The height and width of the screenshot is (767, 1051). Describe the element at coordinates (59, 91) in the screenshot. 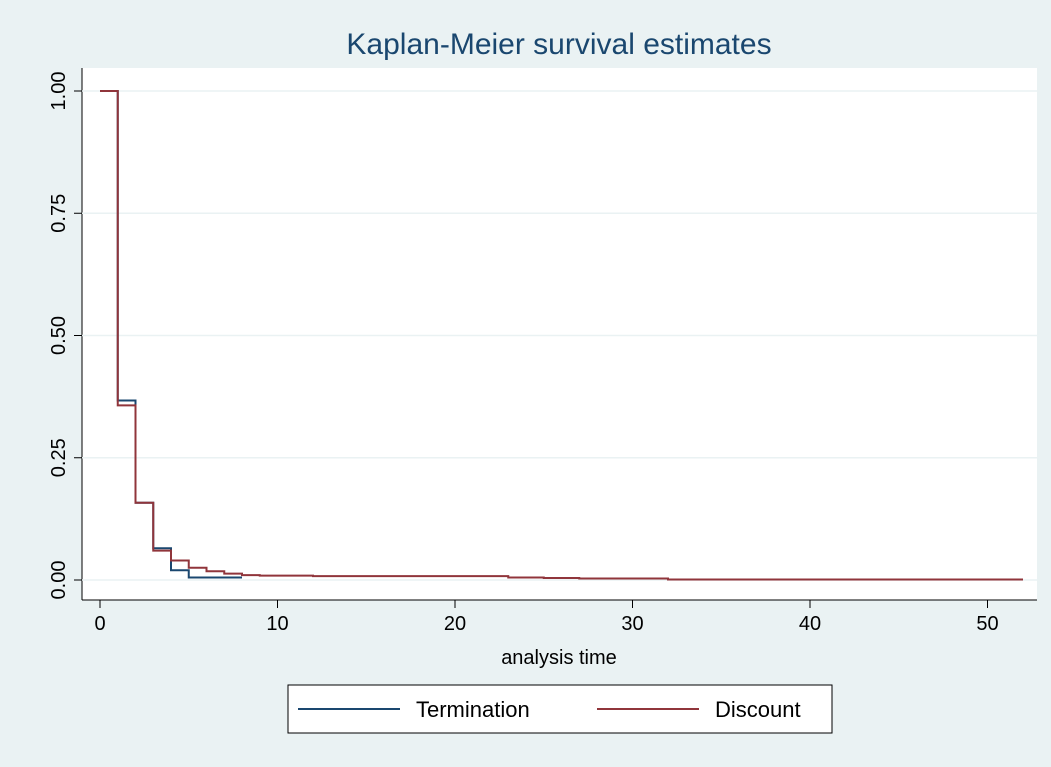

I see `y-tick-label: 1.00` at that location.